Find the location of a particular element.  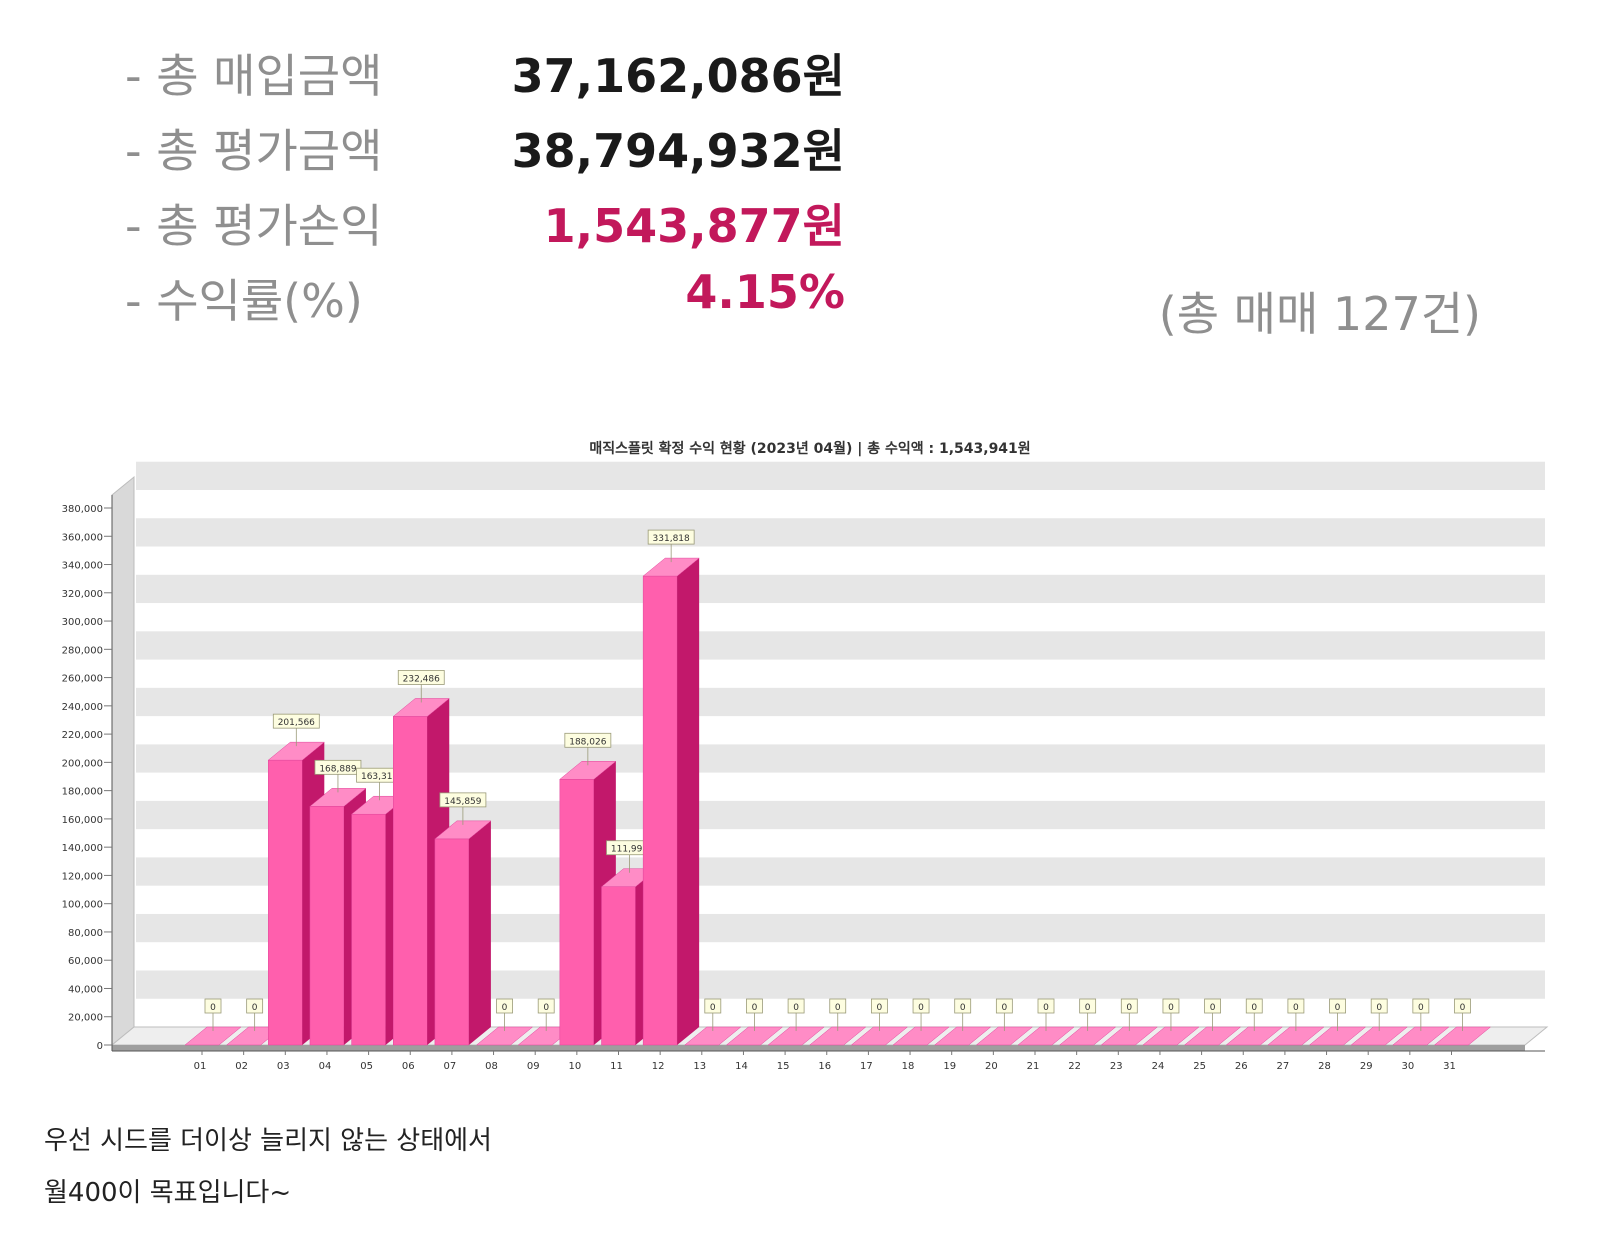

x-tick-label: 25 is located at coordinates (1199, 1066).